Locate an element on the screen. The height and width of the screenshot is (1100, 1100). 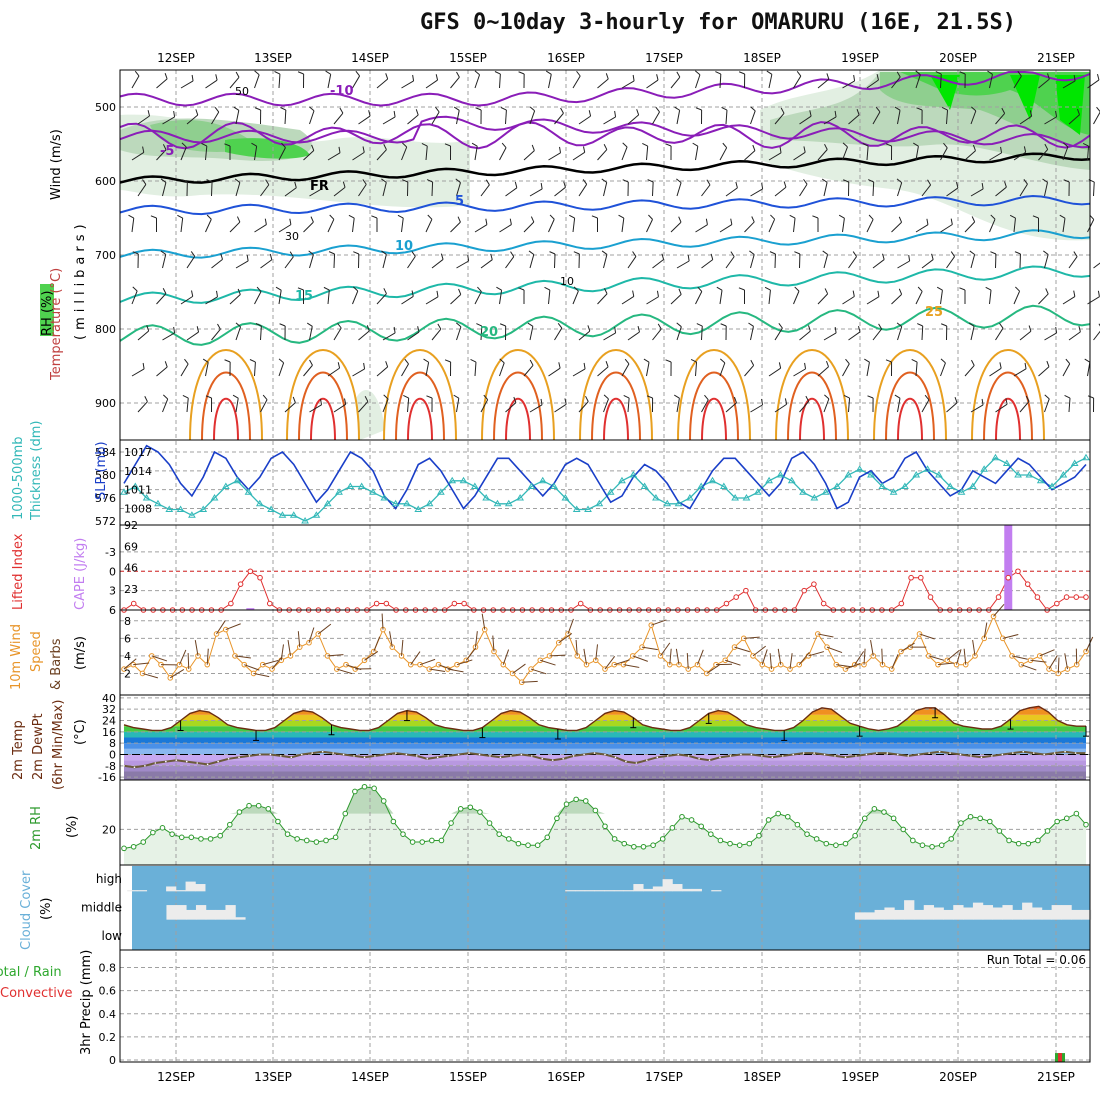
panel-frame is located at coordinates (605, 1006).